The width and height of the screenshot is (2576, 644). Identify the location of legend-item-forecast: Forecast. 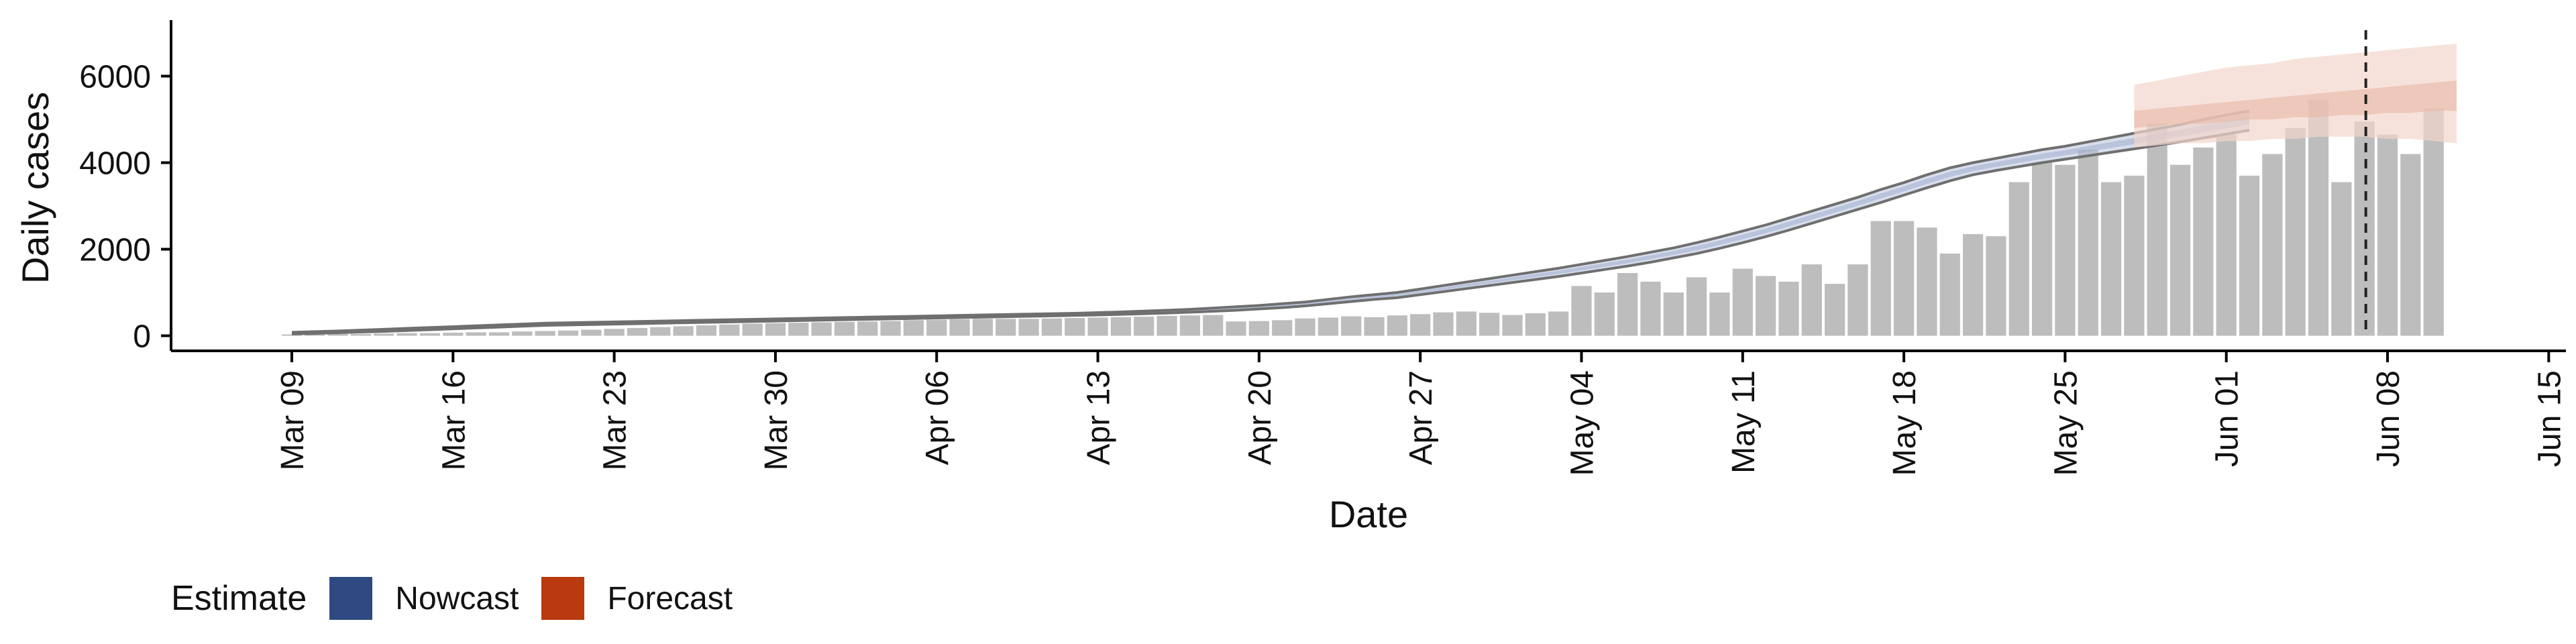
(637, 598).